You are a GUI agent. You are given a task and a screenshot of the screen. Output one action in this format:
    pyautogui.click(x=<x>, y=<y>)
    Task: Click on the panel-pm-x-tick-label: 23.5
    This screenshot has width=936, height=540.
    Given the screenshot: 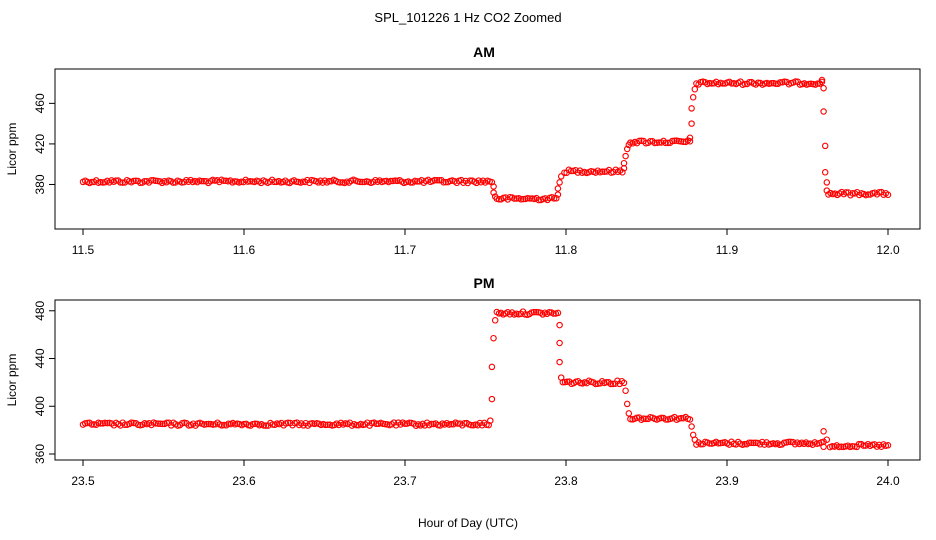 What is the action you would take?
    pyautogui.click(x=83, y=481)
    